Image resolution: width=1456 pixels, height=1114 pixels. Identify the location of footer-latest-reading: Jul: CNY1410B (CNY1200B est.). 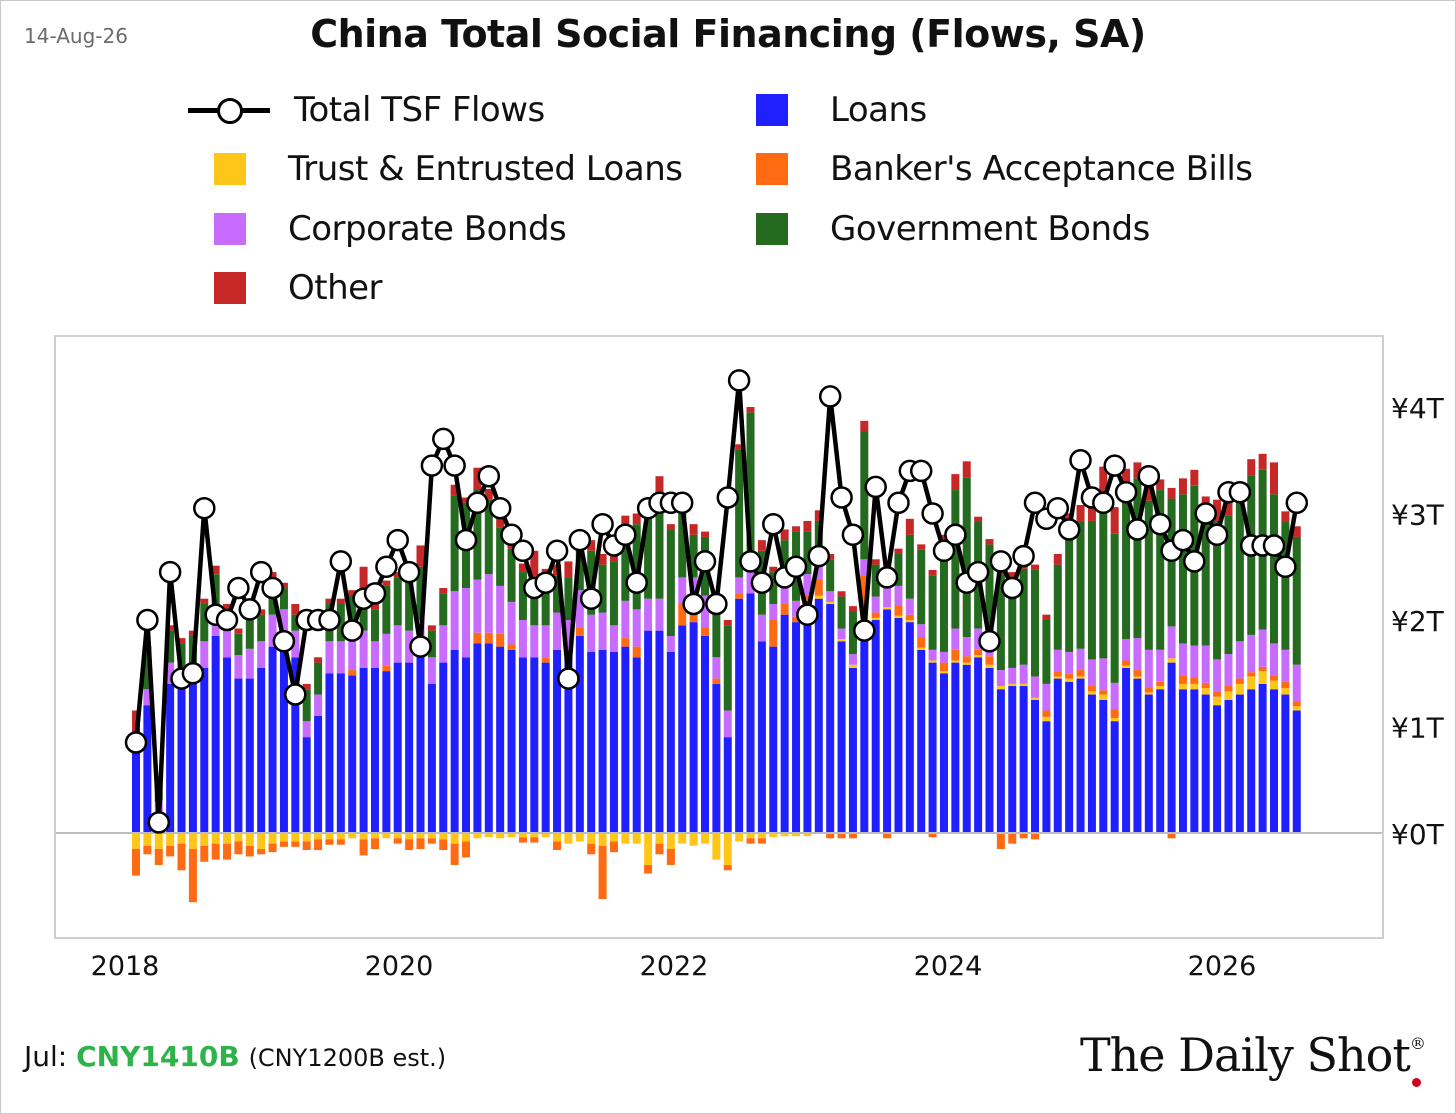
(235, 1056).